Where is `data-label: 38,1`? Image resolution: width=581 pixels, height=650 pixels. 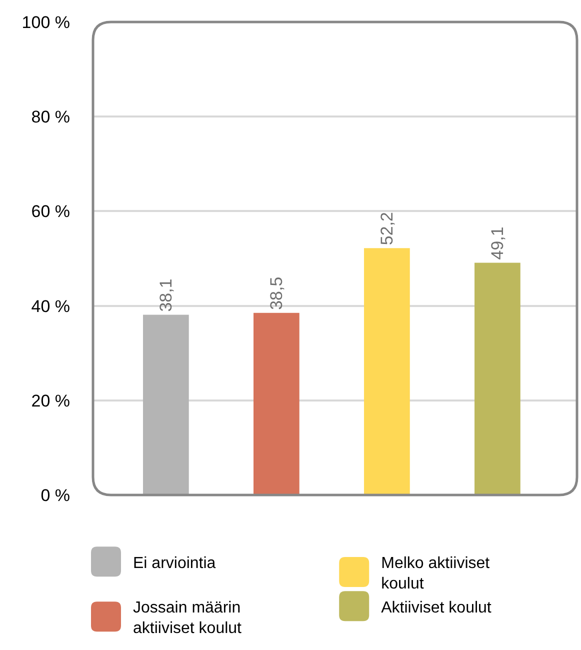
data-label: 38,1 is located at coordinates (166, 295).